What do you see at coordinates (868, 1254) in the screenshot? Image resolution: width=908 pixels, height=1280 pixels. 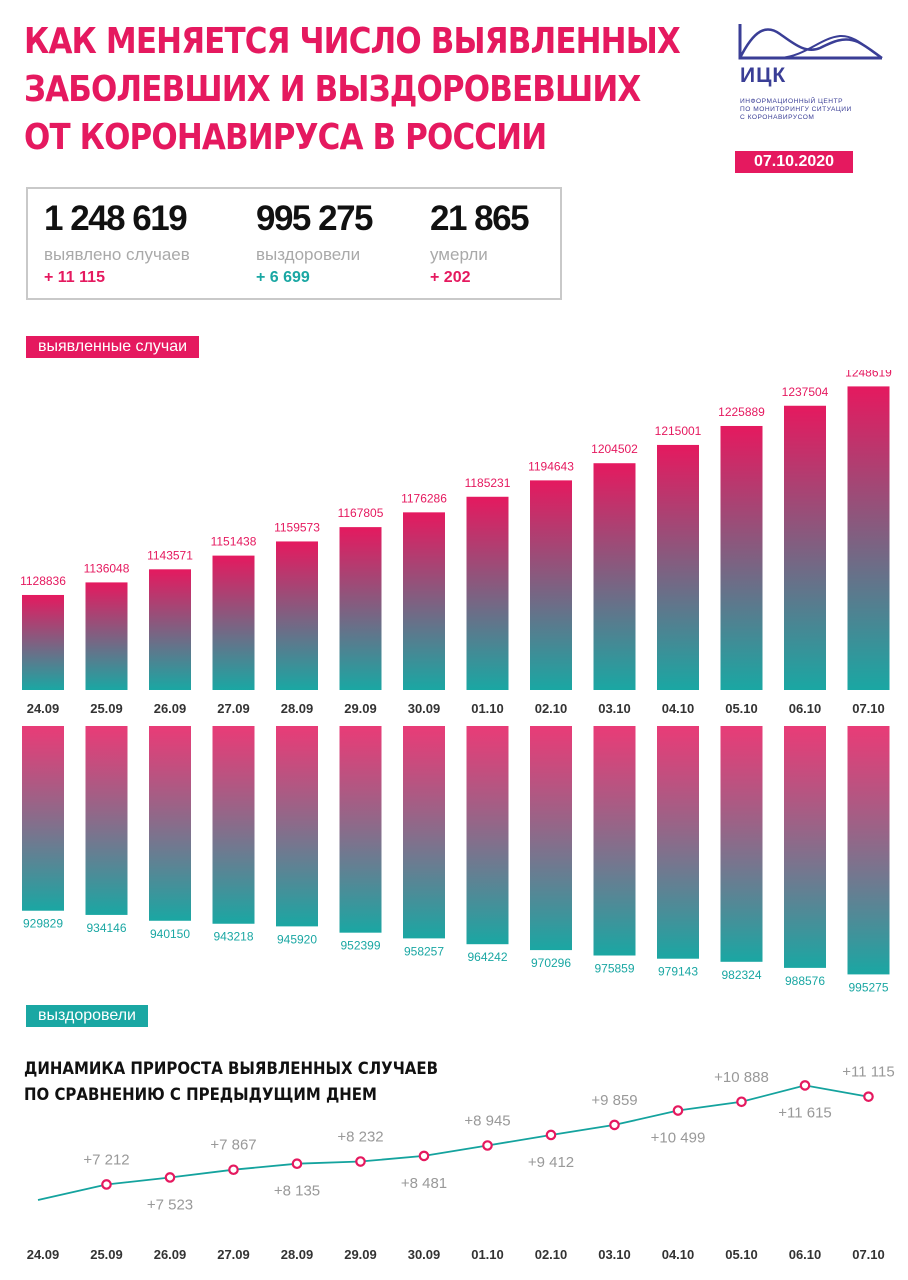 I see `line-category-label: 07.10` at bounding box center [868, 1254].